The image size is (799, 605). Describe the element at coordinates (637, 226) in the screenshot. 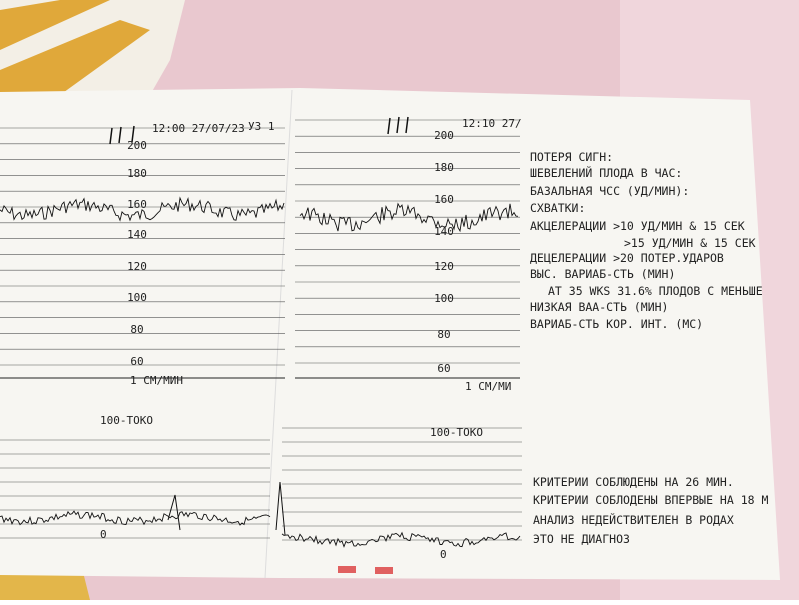

I see `summary-line: АКЦЕЛЕРАЦИИ >10 УД/МИН & 15 СЕК` at that location.